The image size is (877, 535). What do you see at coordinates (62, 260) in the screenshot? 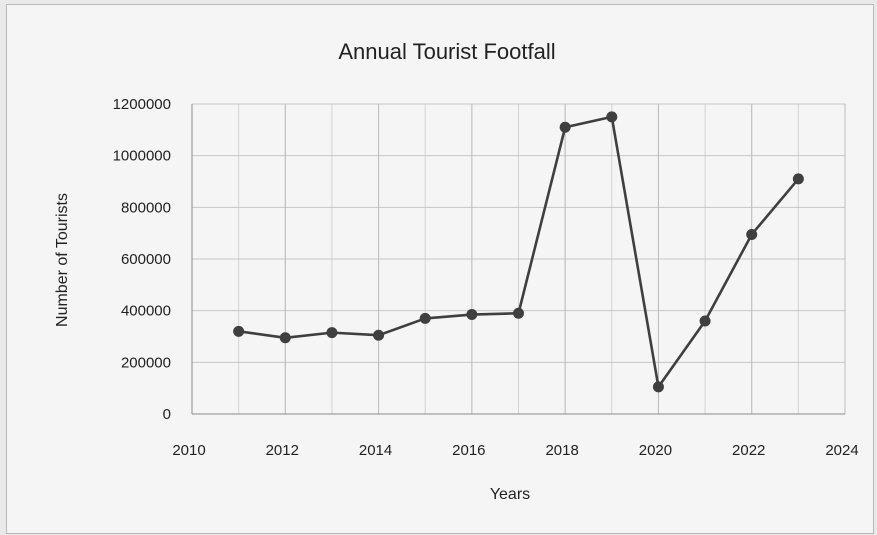
I see `y-axis-title: Number of Tourists` at bounding box center [62, 260].